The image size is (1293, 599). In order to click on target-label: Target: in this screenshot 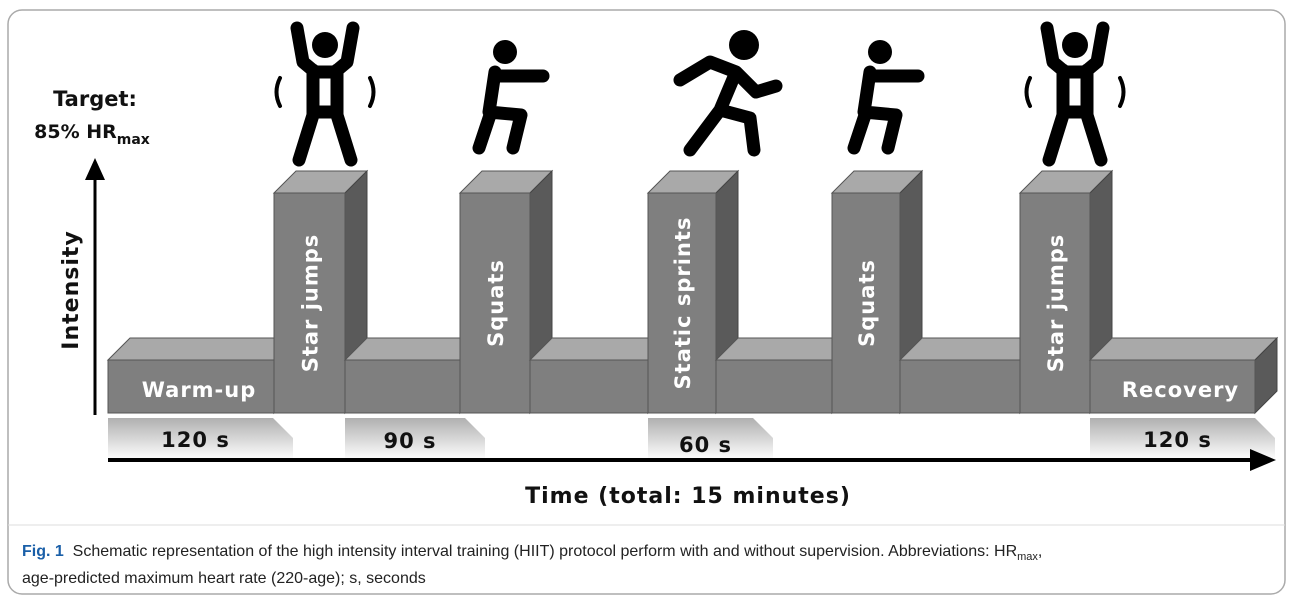, I will do `click(95, 99)`.